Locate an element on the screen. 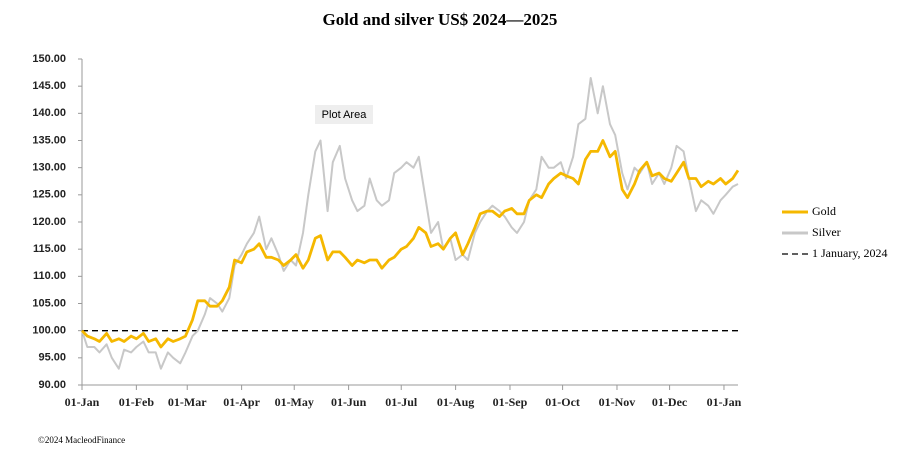 The height and width of the screenshot is (458, 902). annotation: Plot Area is located at coordinates (345, 115).